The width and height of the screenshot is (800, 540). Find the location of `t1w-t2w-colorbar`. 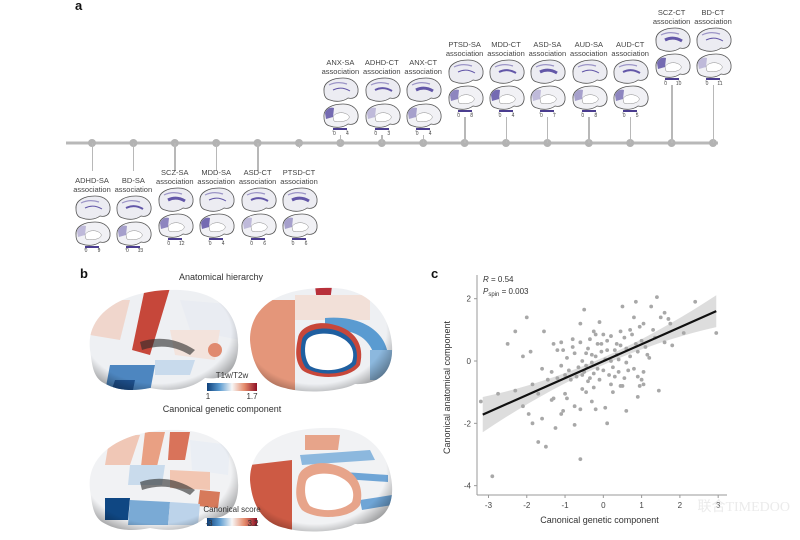

t1w-t2w-colorbar is located at coordinates (232, 387).